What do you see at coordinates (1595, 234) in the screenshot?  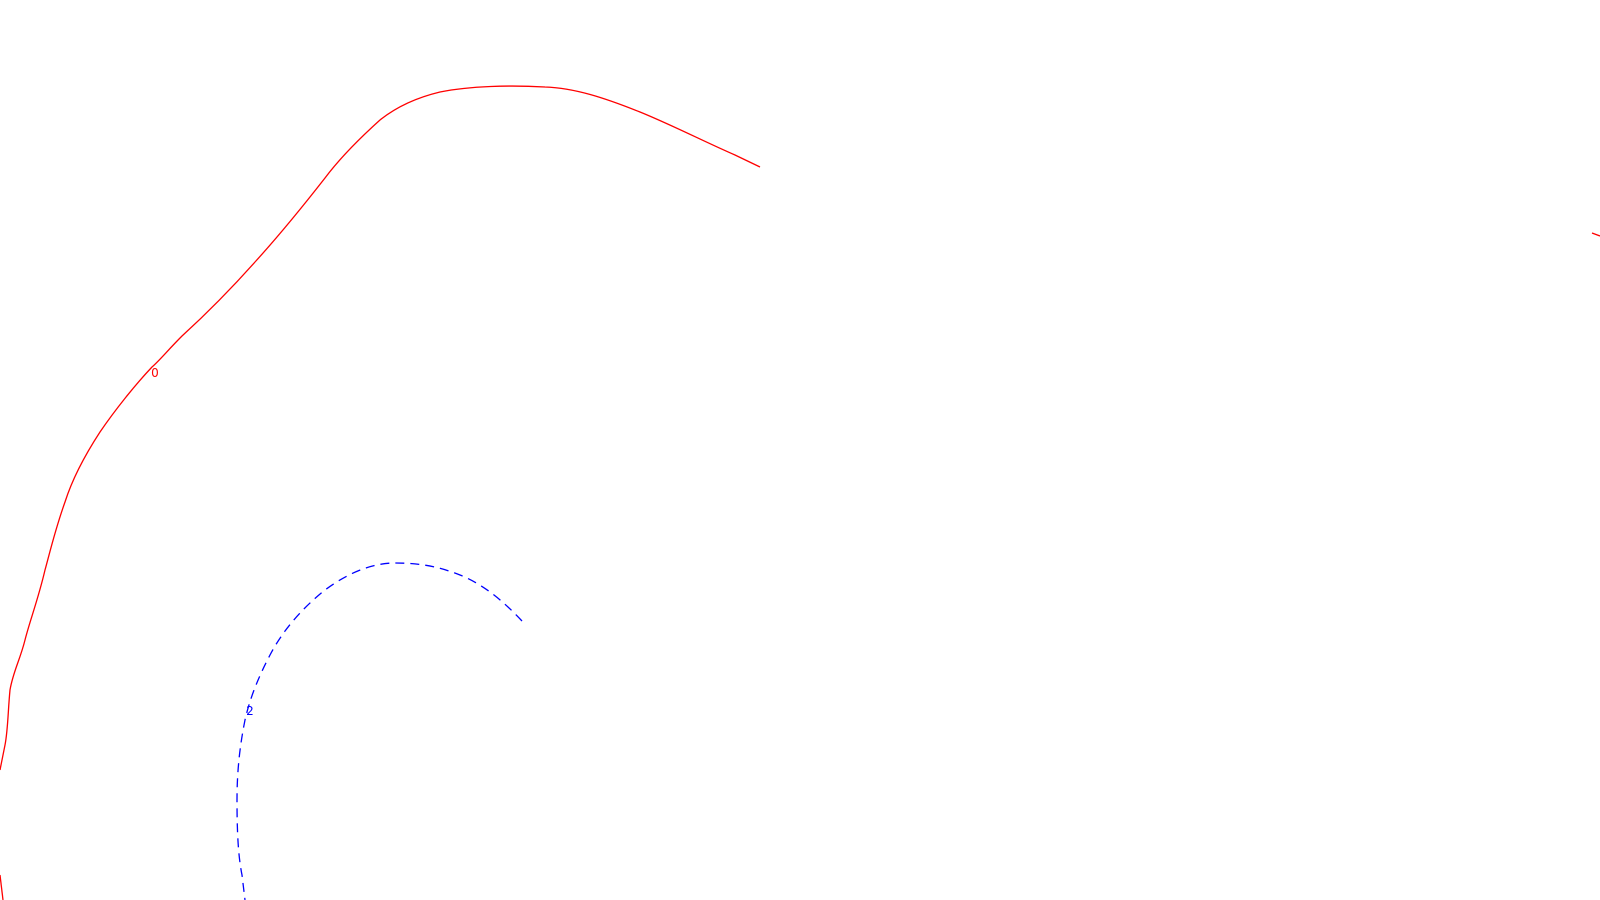 I see `contour-line-level-0-edge-segment` at bounding box center [1595, 234].